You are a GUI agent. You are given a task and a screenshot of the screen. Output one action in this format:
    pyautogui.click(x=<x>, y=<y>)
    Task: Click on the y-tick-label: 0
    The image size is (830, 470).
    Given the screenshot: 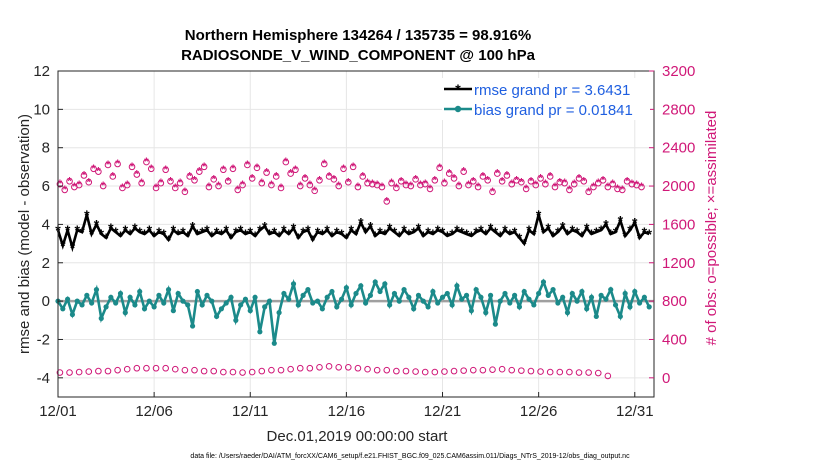 What is the action you would take?
    pyautogui.click(x=46, y=301)
    